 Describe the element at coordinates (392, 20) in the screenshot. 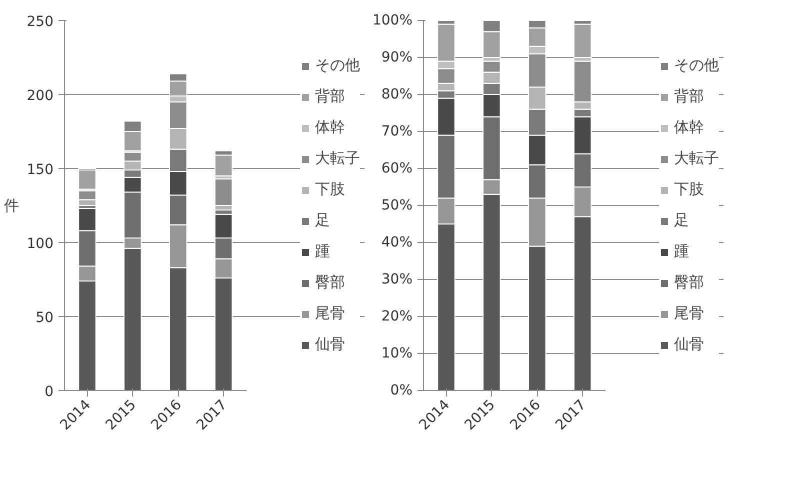

I see `y-tick-label: 100%` at that location.